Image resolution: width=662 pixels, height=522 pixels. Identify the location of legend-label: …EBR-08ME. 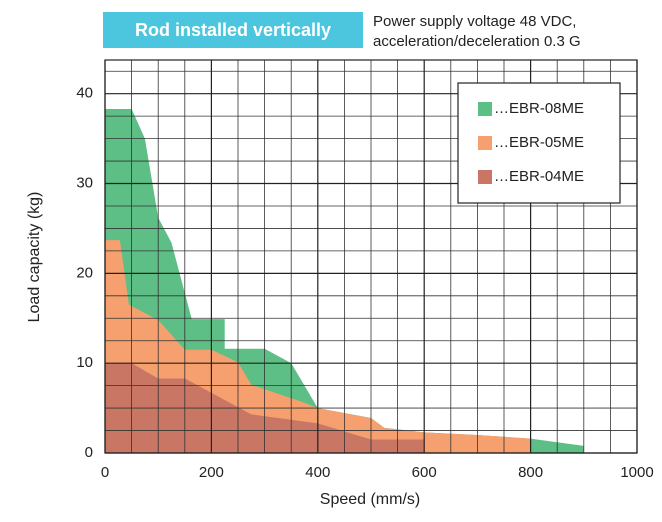
(539, 108).